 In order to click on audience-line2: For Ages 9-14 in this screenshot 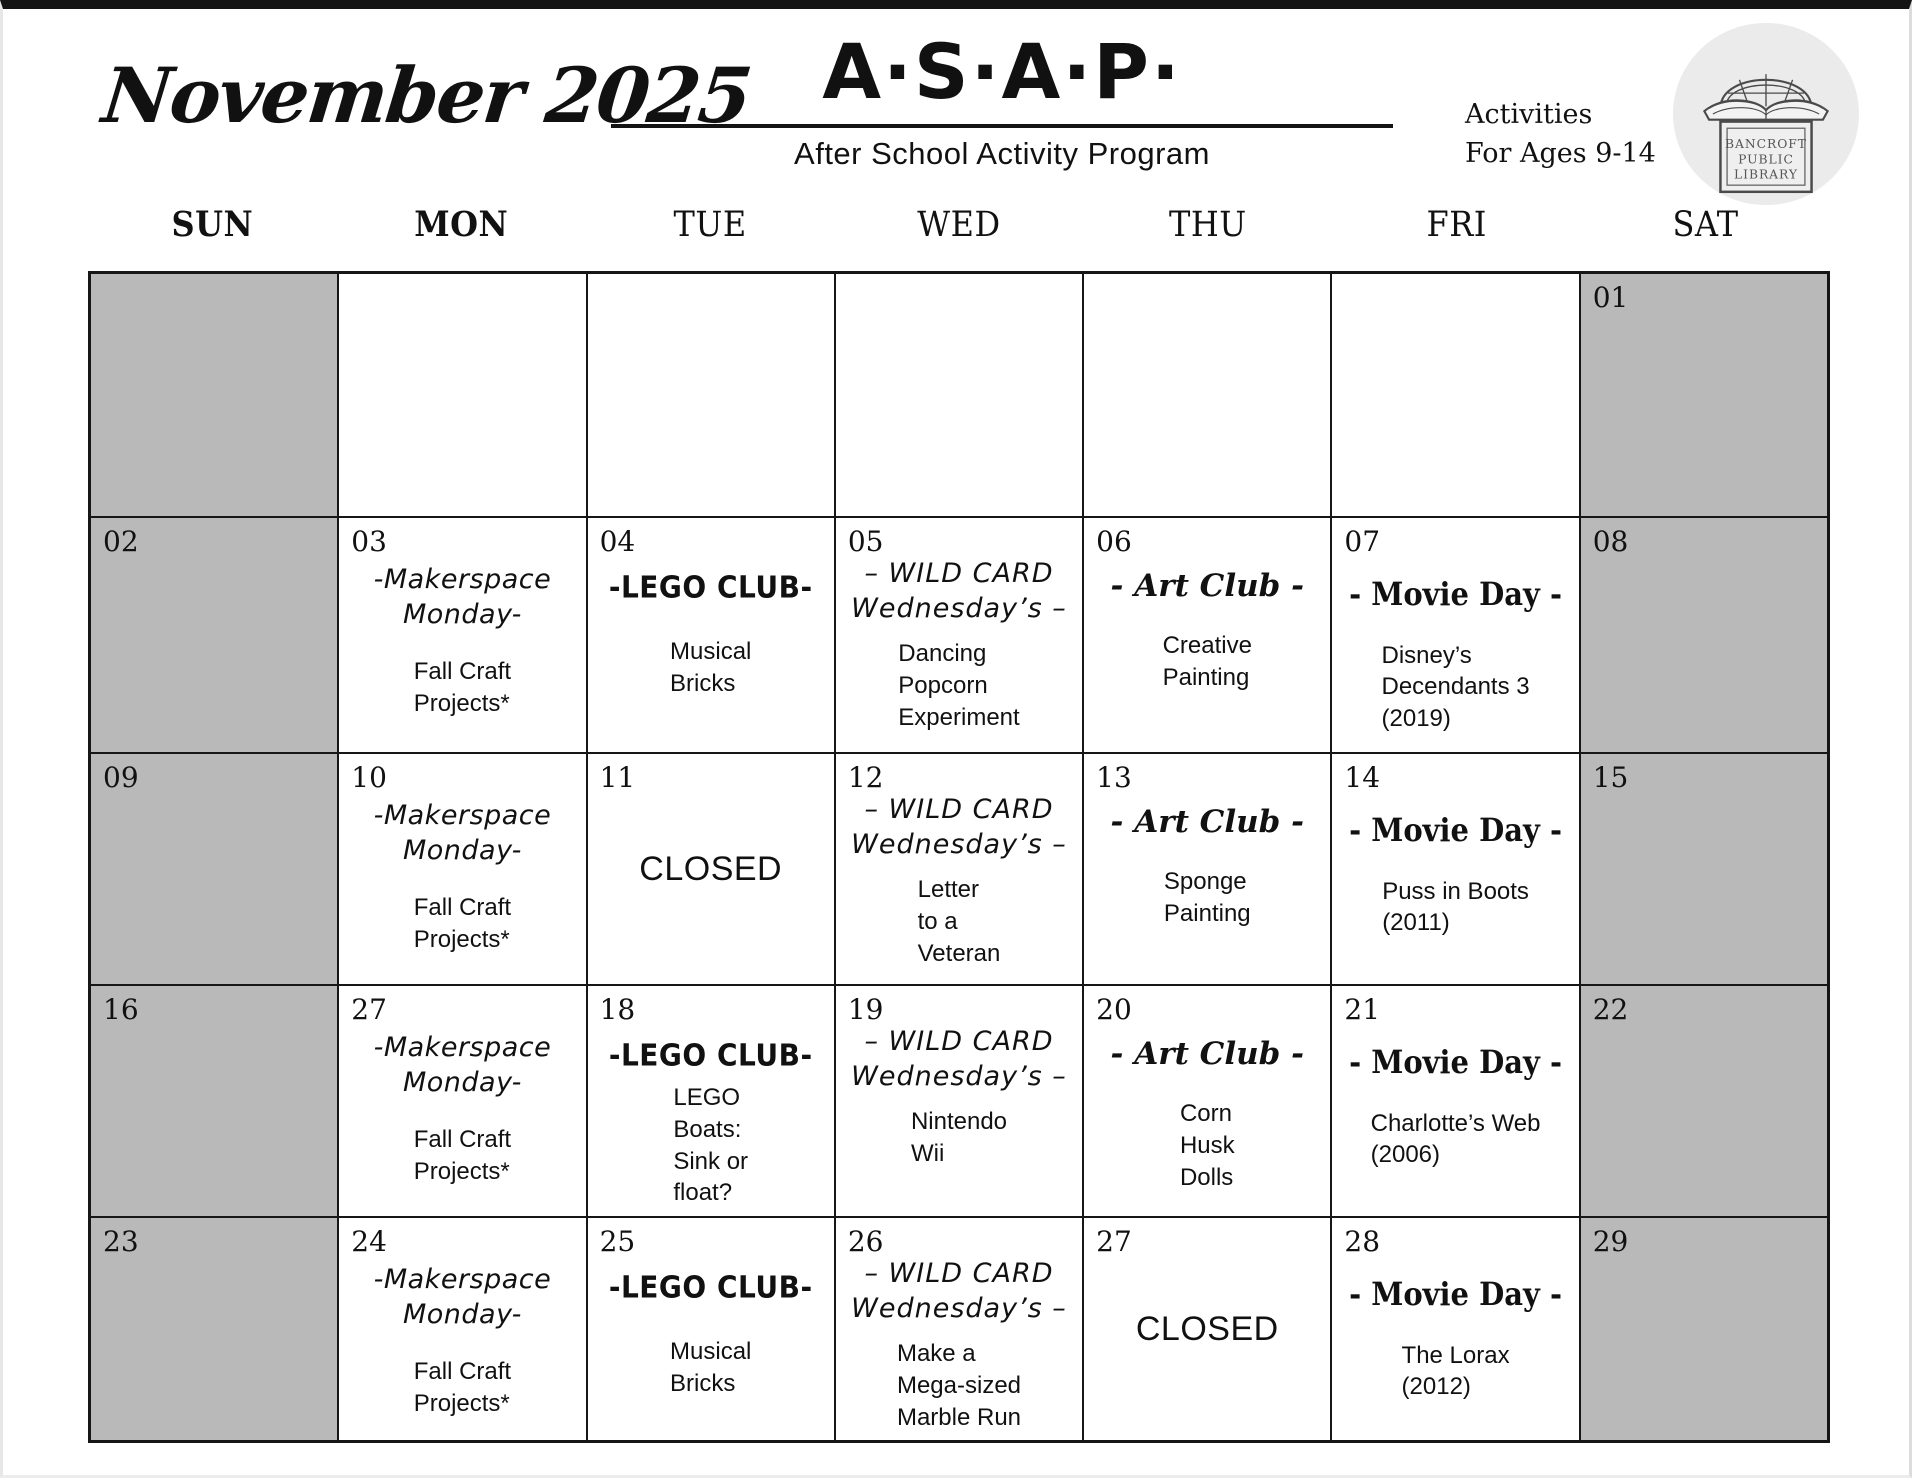, I will do `click(1560, 154)`.